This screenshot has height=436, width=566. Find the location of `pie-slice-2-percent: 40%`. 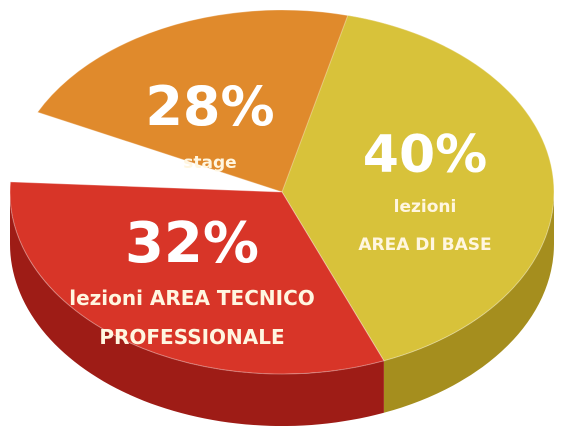

pie-slice-2-percent: 40% is located at coordinates (425, 155).